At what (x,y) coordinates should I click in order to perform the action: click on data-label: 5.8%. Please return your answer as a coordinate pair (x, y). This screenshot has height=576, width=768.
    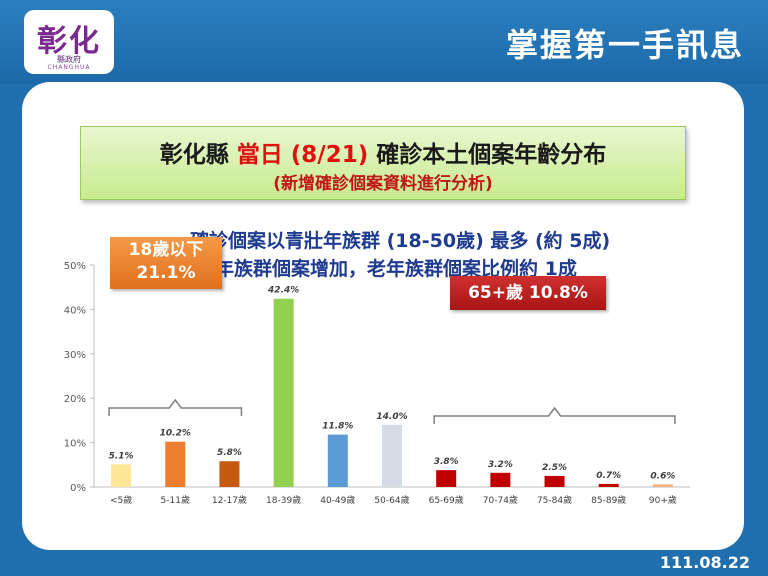
    Looking at the image, I should click on (229, 453).